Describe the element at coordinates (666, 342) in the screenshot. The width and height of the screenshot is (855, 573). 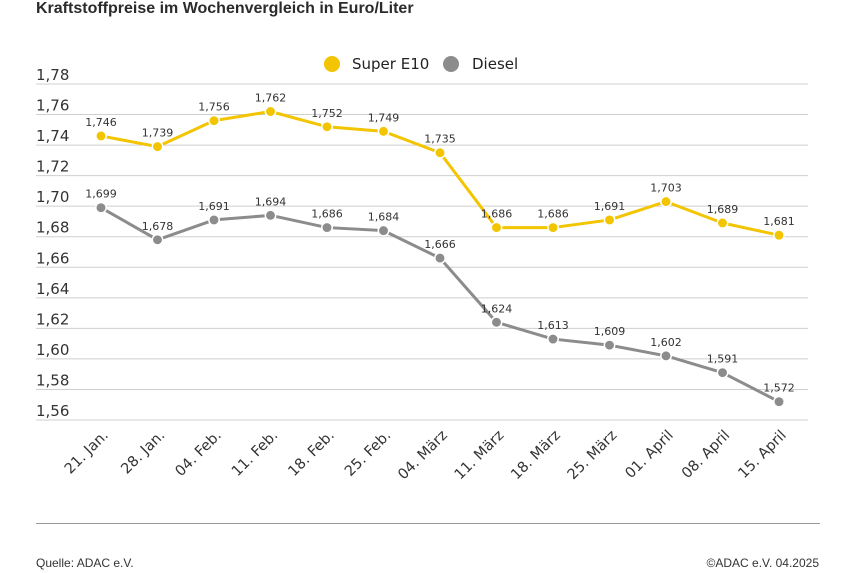
I see `data-label: 1,602` at that location.